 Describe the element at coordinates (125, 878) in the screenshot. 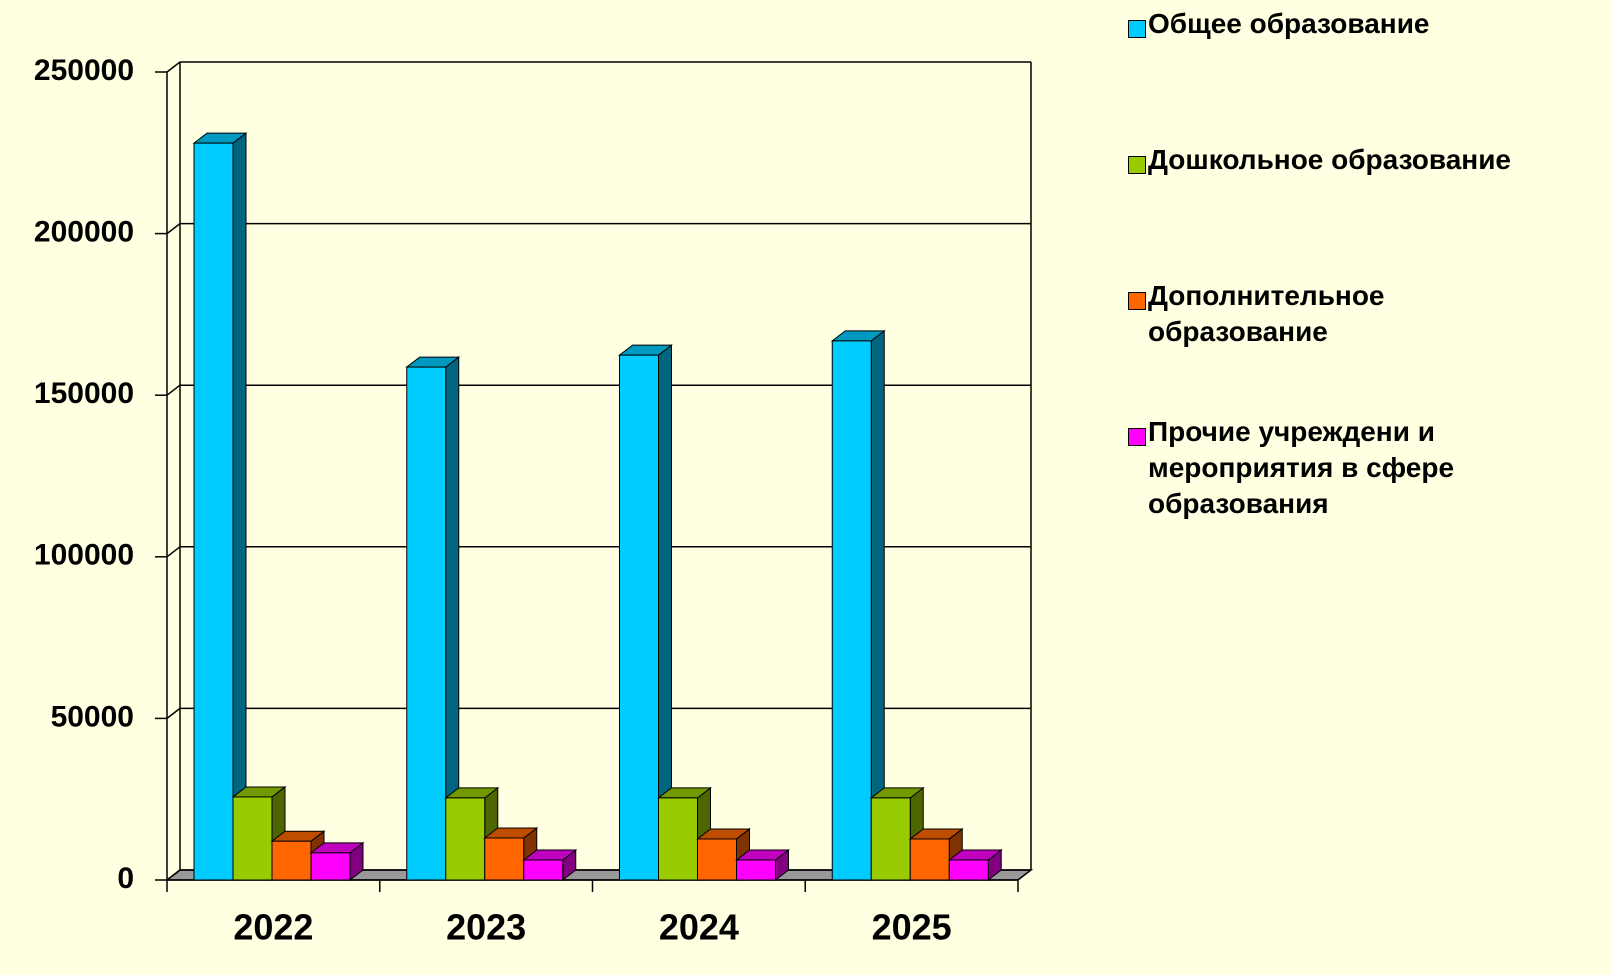

I see `y-tick-label: 0` at that location.